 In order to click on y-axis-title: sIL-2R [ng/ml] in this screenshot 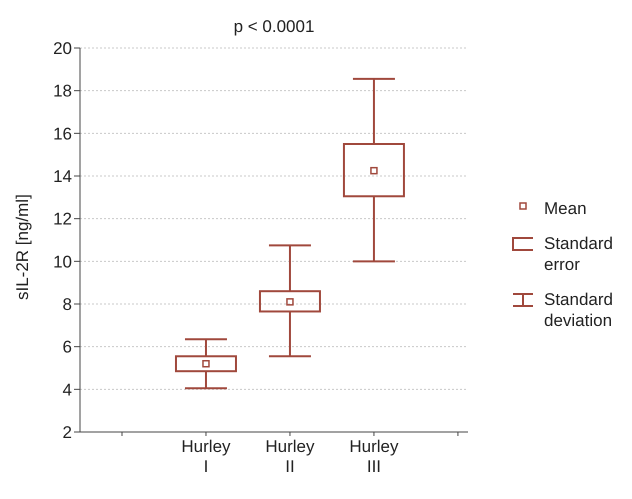, I will do `click(22, 247)`.